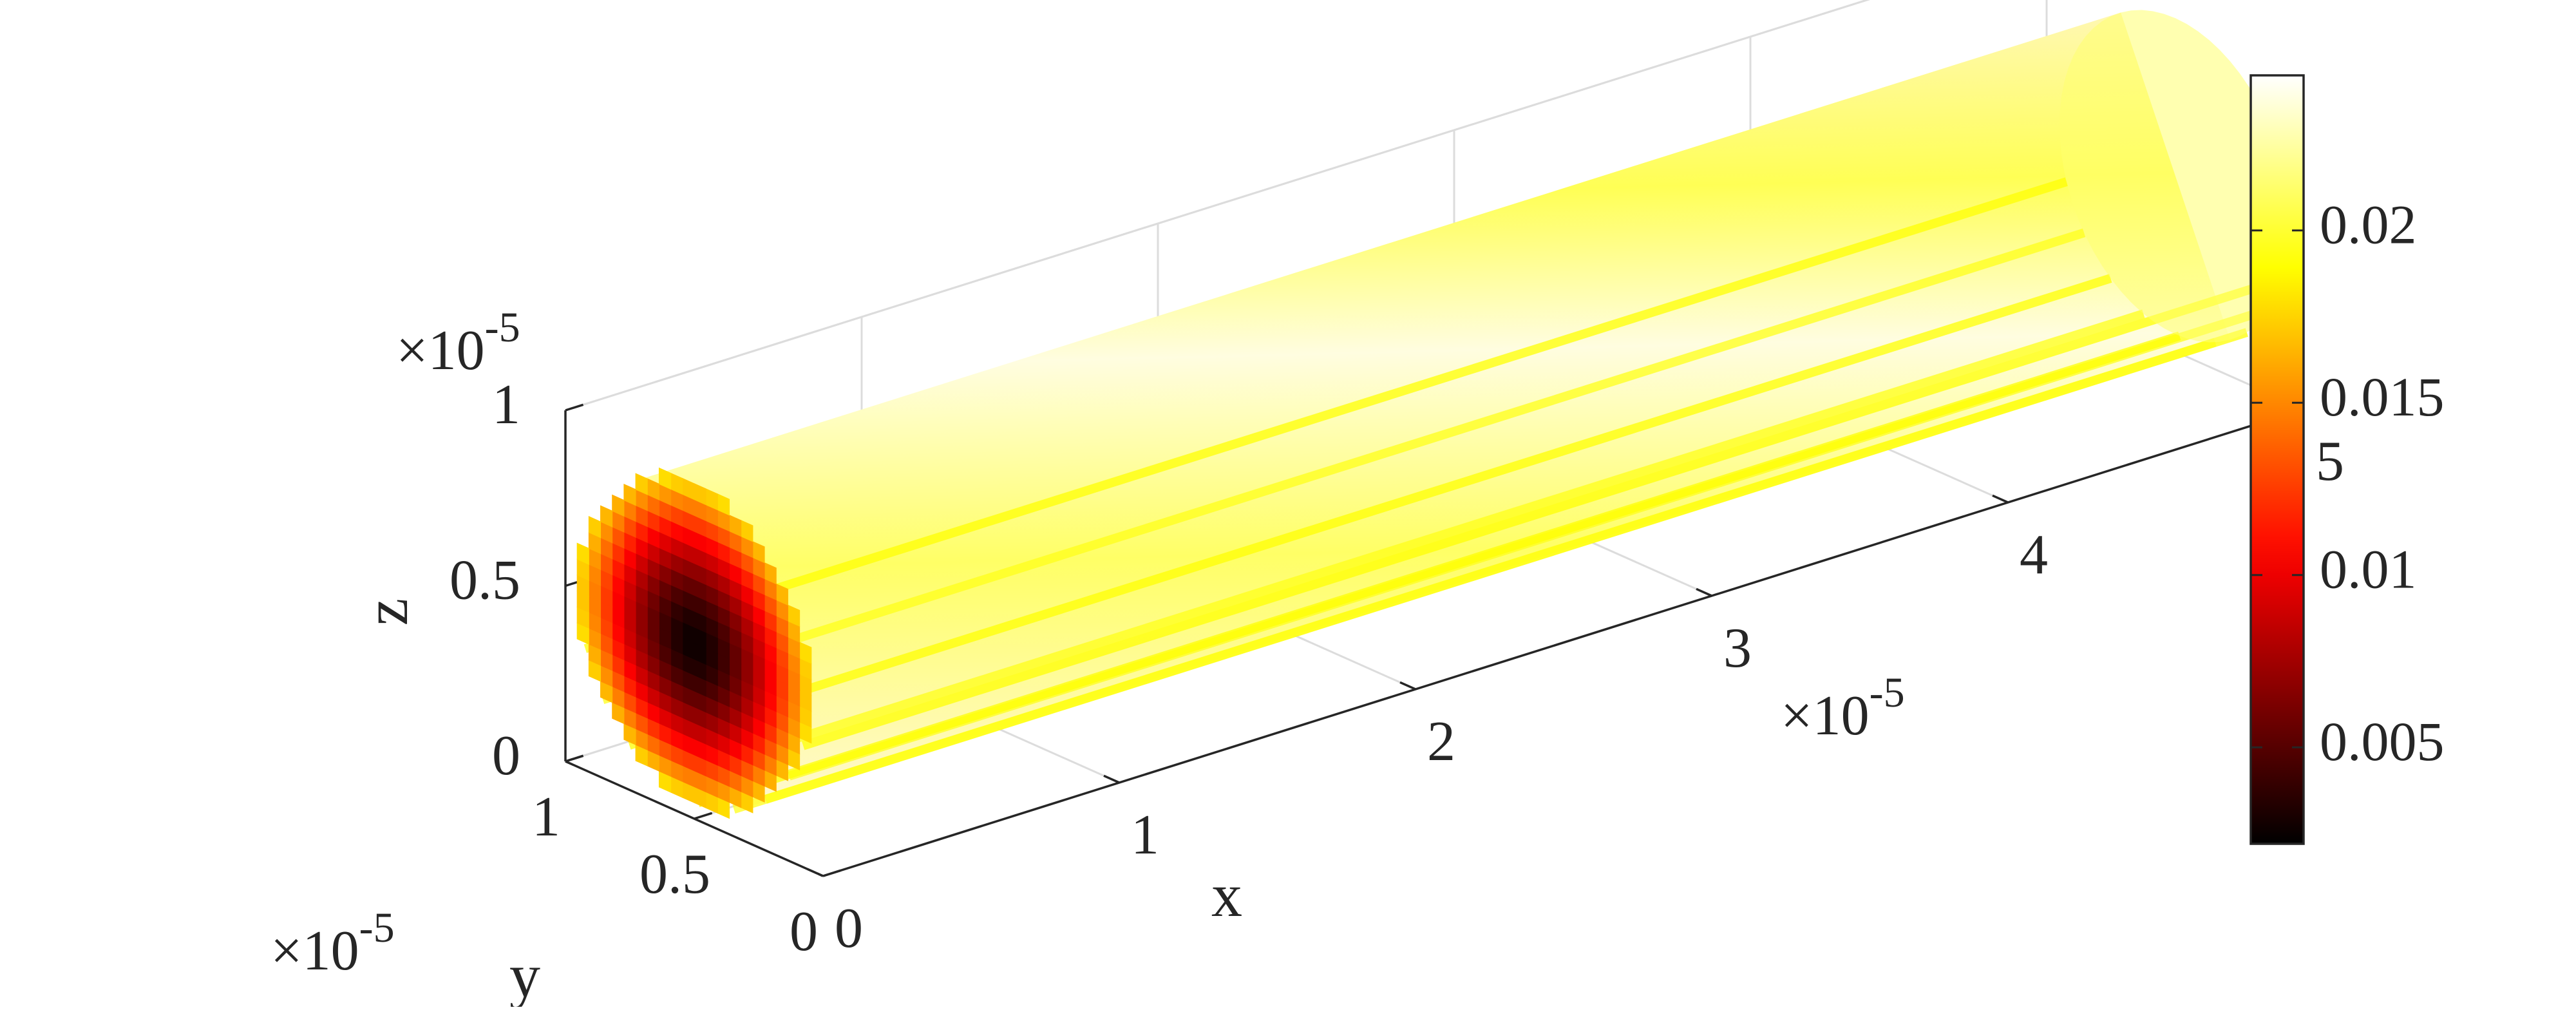  Describe the element at coordinates (485, 580) in the screenshot. I see `z-tick-label: 0.5` at that location.